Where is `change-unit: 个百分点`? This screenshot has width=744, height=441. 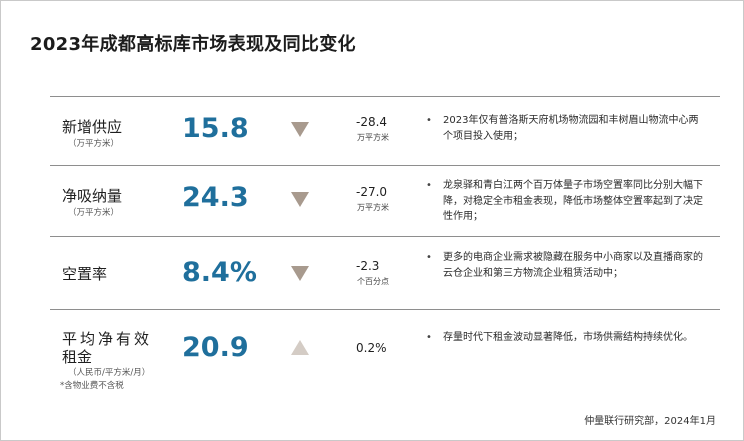 change-unit: 个百分点 is located at coordinates (373, 281).